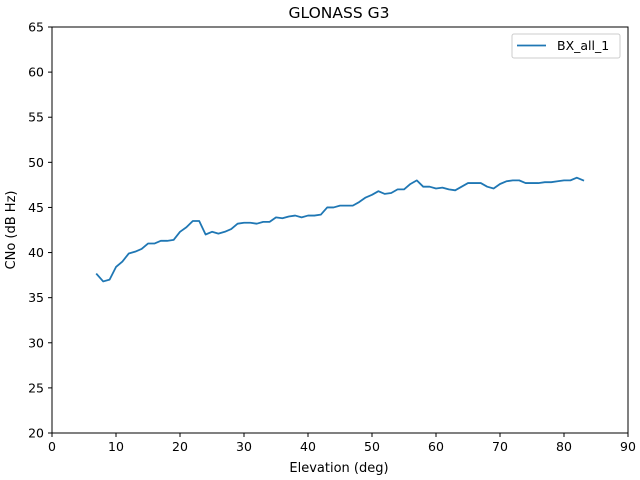  What do you see at coordinates (372, 446) in the screenshot?
I see `x-tick-label: 50` at bounding box center [372, 446].